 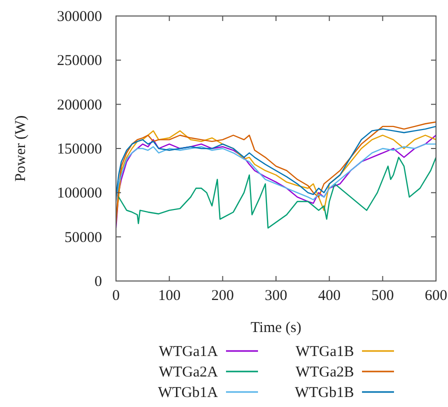 I want to click on y-tick-label: 50000, so click(x=83, y=238).